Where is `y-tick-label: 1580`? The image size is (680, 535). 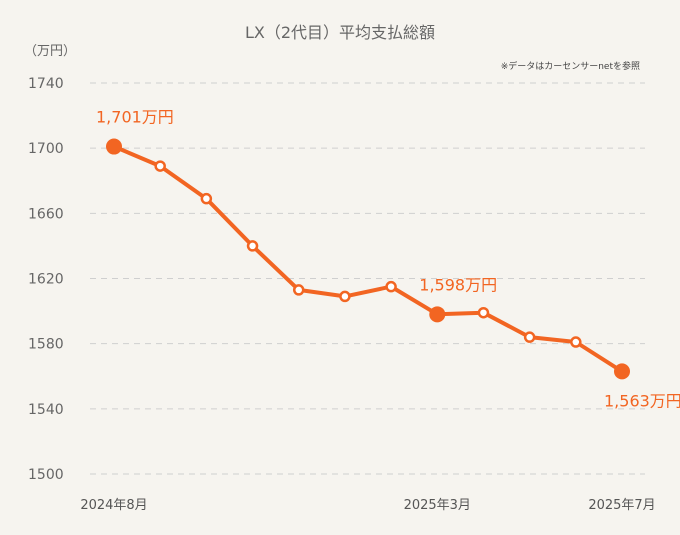
y-tick-label: 1580 is located at coordinates (46, 345).